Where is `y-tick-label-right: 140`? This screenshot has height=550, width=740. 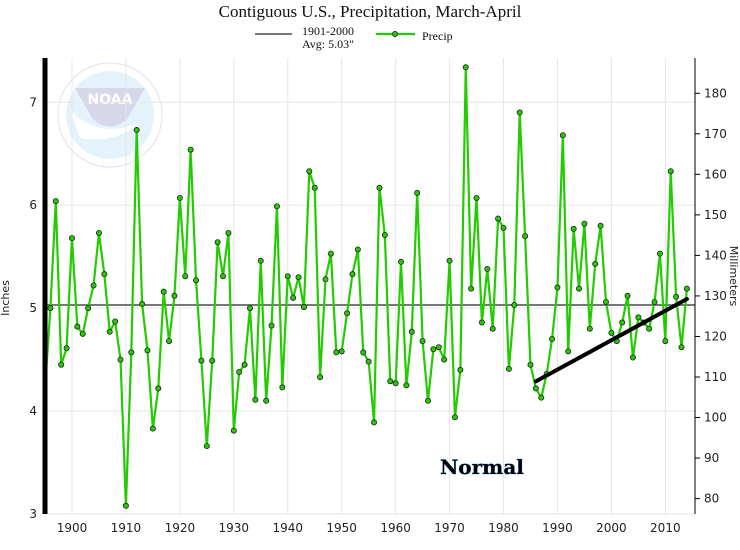
y-tick-label-right: 140 is located at coordinates (715, 255).